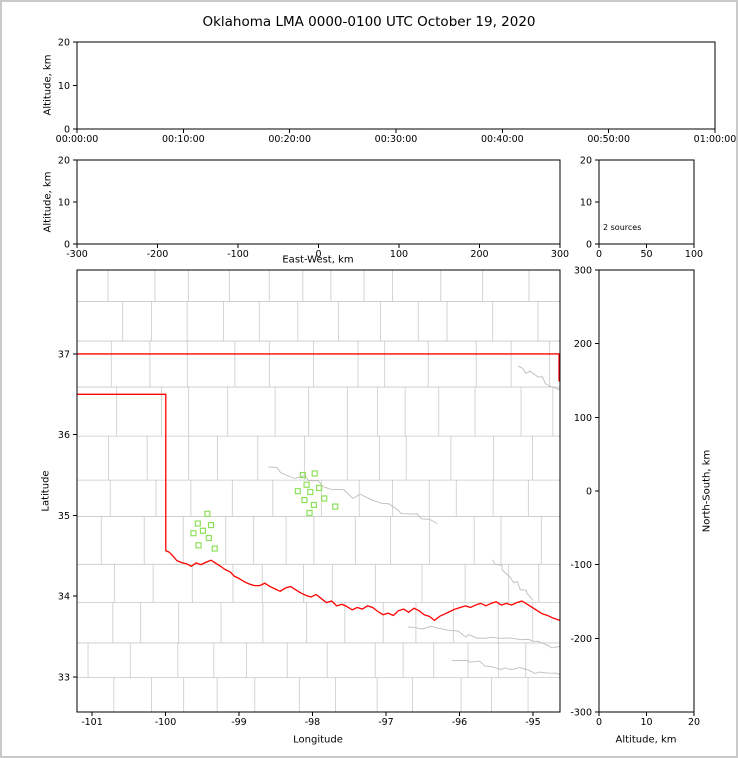 Image resolution: width=738 pixels, height=758 pixels. I want to click on tick-label: -95, so click(533, 722).